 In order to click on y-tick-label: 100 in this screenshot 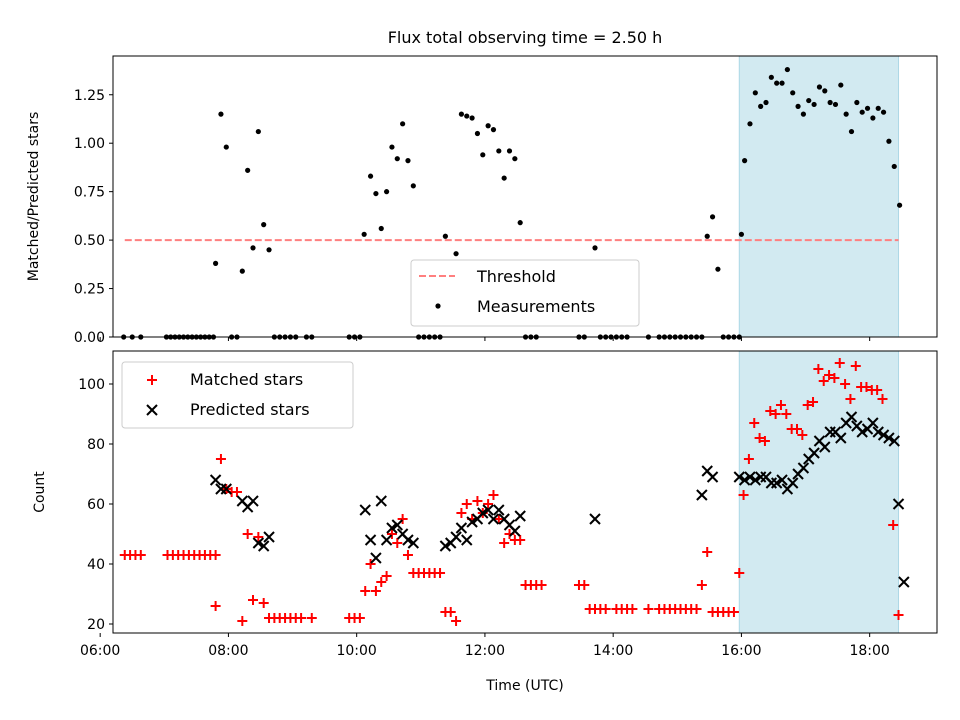, I will do `click(91, 385)`.